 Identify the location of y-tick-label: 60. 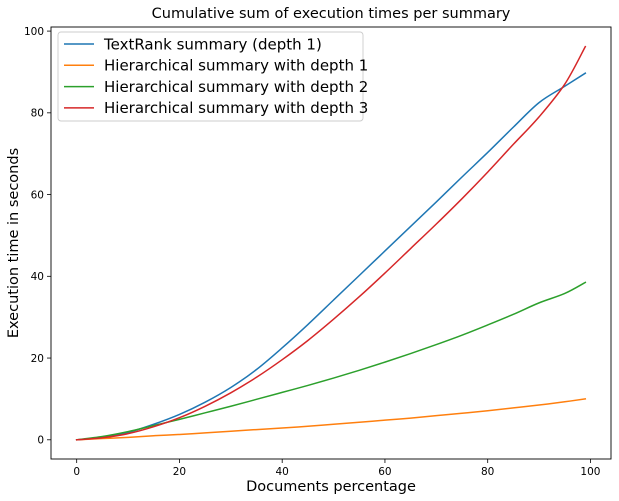
(37, 195).